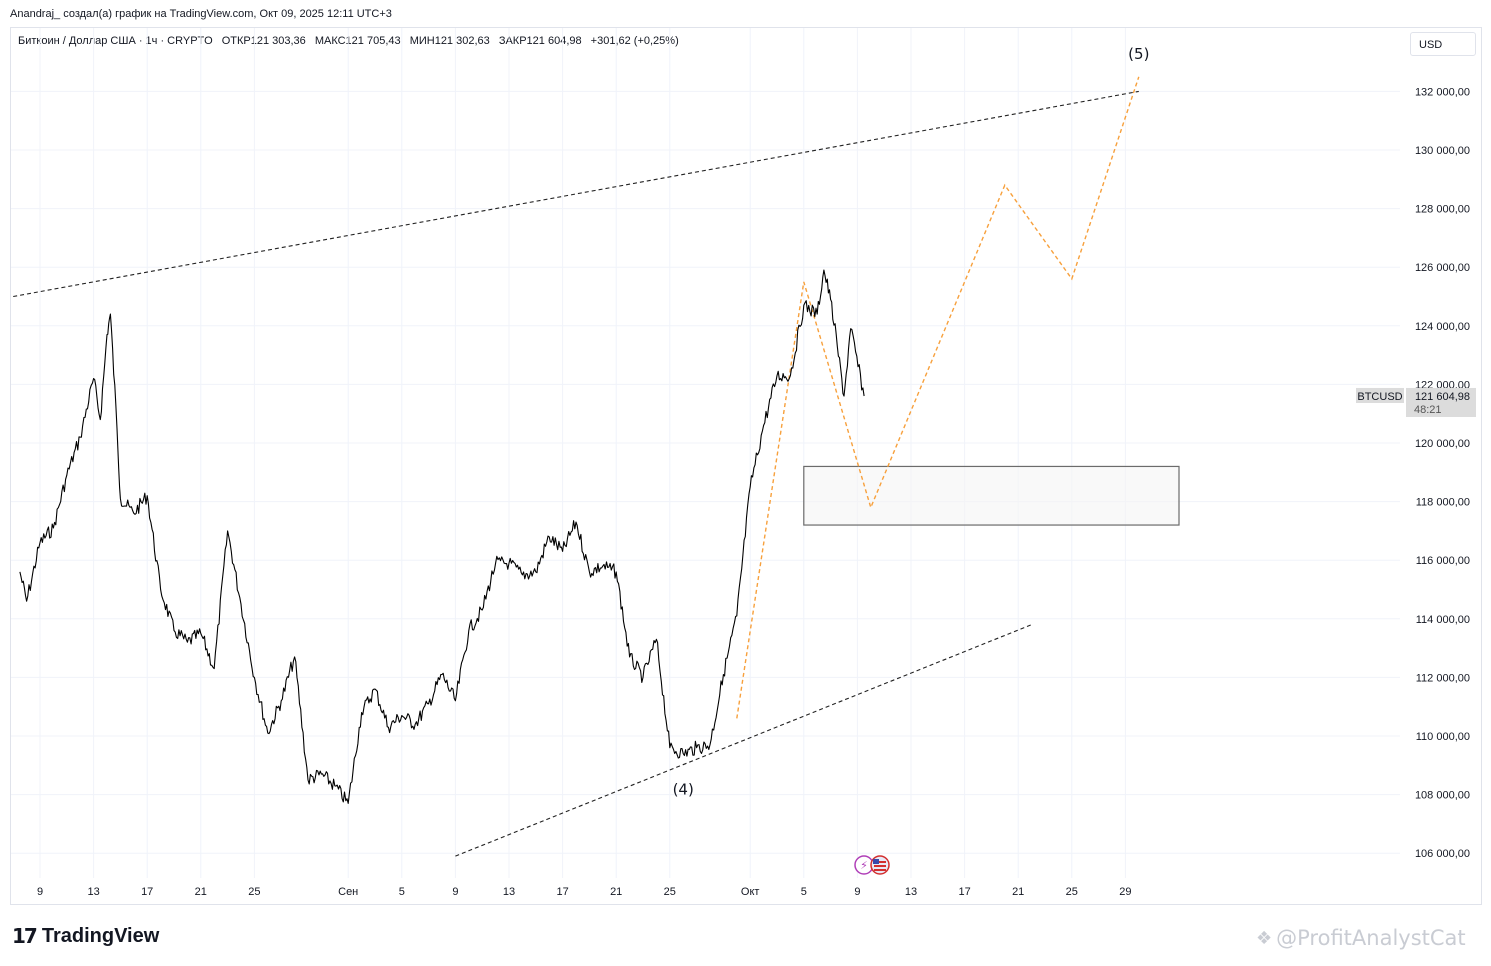 The image size is (1491, 966). I want to click on high-value: МАКС121 705,43, so click(357, 41).